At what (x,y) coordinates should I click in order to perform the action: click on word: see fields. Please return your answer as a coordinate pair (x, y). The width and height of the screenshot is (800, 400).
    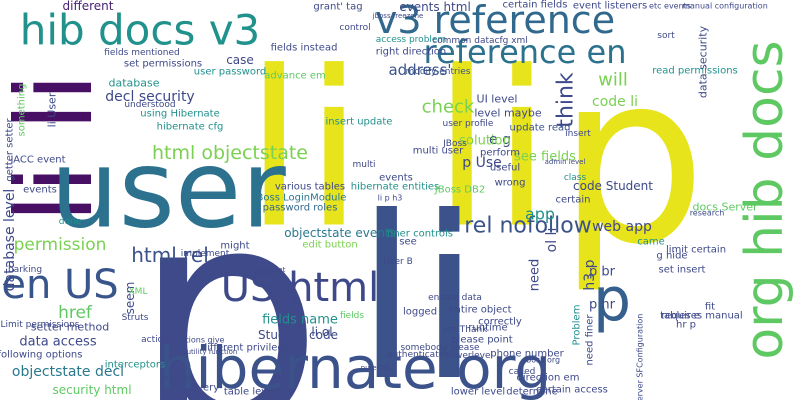
    Looking at the image, I should click on (545, 157).